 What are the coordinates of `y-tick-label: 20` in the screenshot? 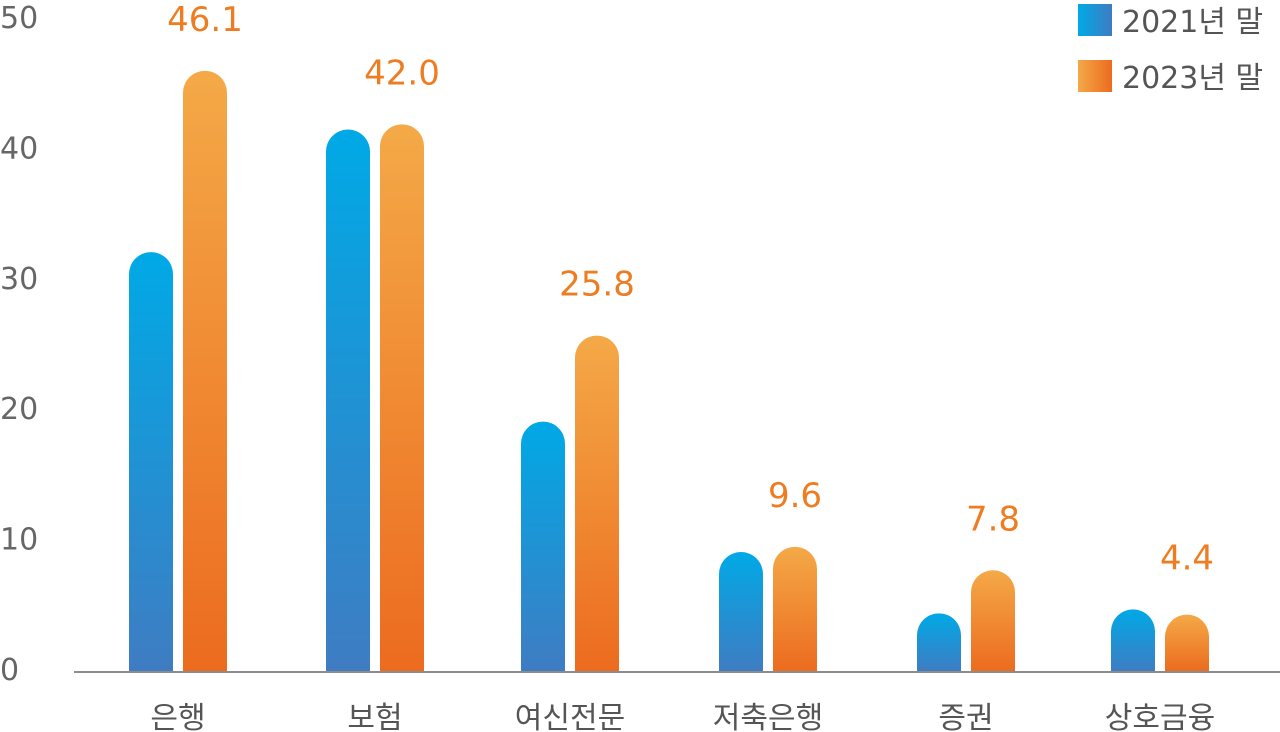 It's located at (19, 409).